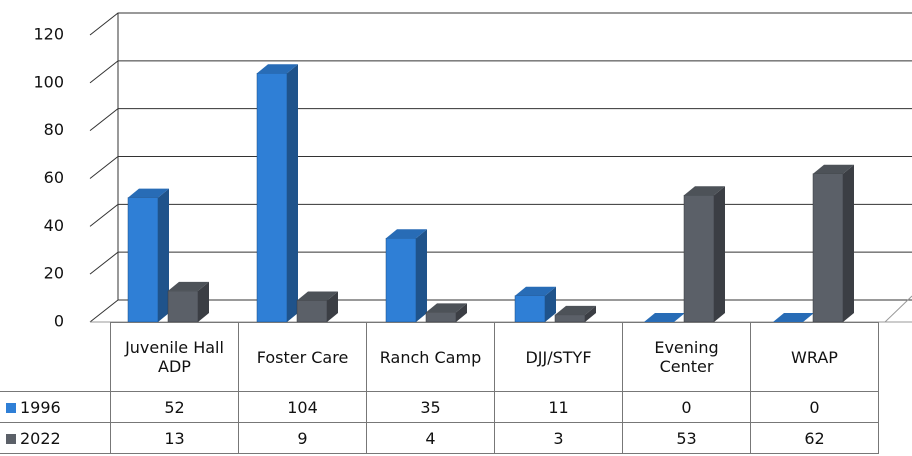 The image size is (912, 456). Describe the element at coordinates (898, 309) in the screenshot. I see `floor-right` at that location.